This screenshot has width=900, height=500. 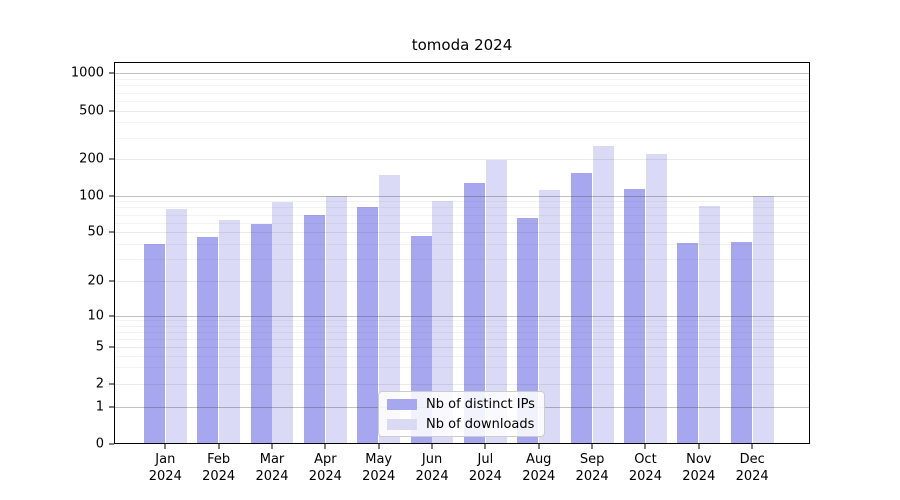 I want to click on y-tick-label: 5, so click(x=99, y=347).